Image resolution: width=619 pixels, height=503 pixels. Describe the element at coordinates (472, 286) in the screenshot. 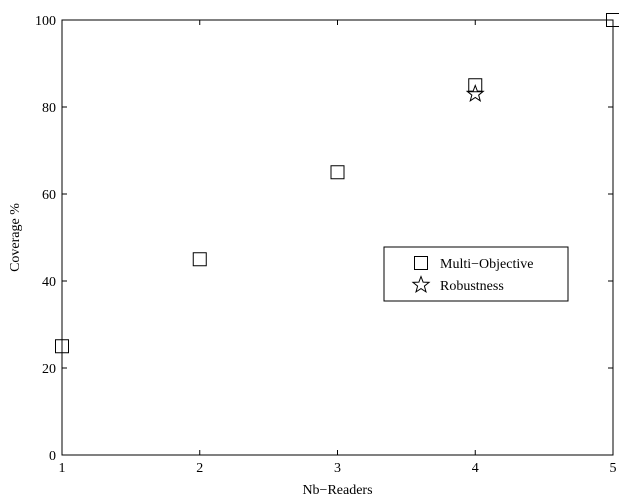

I see `legend-label: Robustness` at that location.